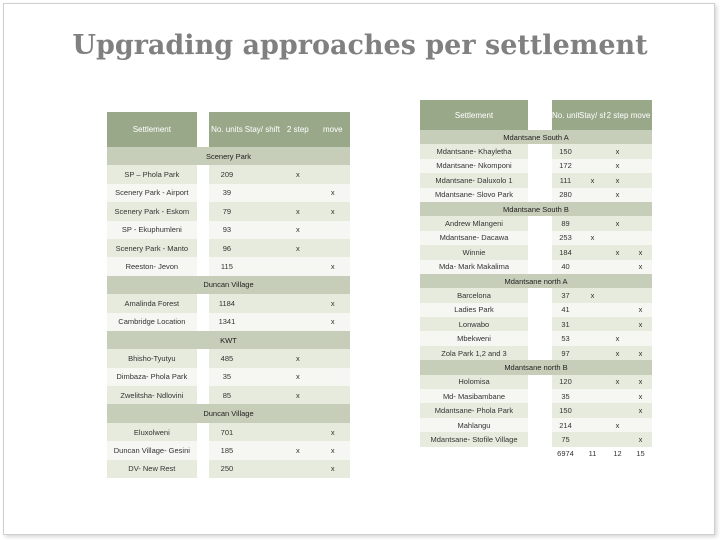 This screenshot has width=720, height=540. Describe the element at coordinates (536, 410) in the screenshot. I see `table-row: Mdantsane- Phola Park 150 x` at that location.